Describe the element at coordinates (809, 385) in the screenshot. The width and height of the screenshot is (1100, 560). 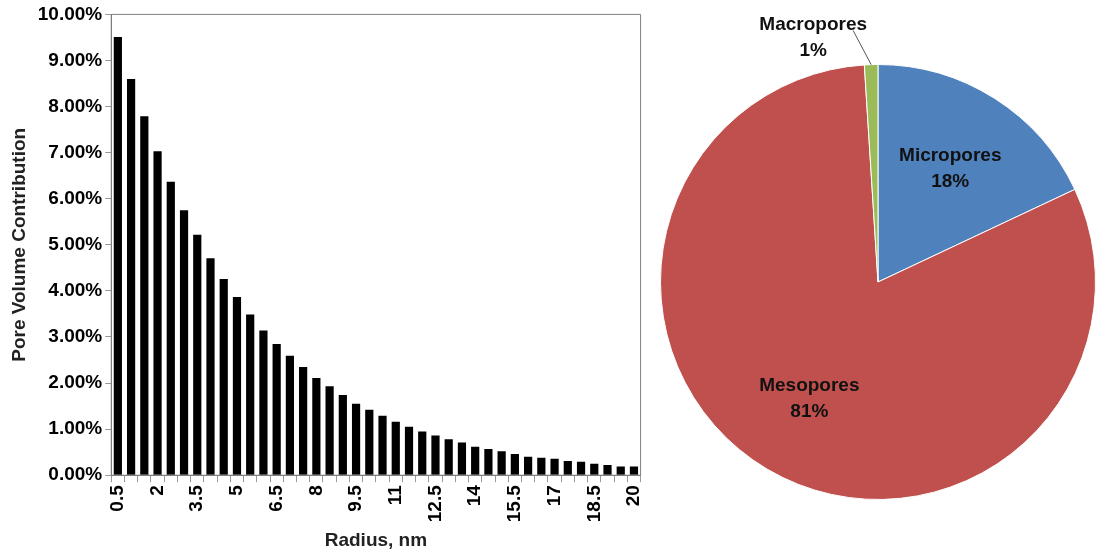
I see `slice-label: Mesopores` at that location.